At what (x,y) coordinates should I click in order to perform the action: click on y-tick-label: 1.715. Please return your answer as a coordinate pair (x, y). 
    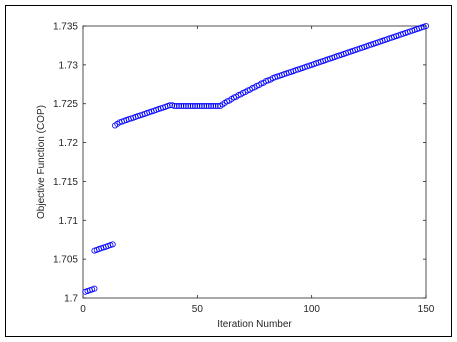
    Looking at the image, I should click on (65, 182).